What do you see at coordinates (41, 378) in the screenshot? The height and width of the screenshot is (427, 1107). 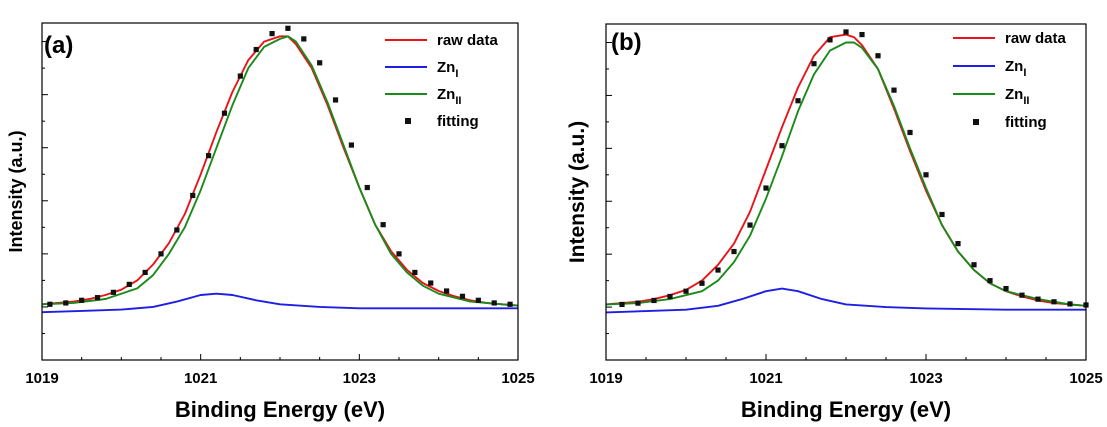 I see `x-tick-label: 1019` at bounding box center [41, 378].